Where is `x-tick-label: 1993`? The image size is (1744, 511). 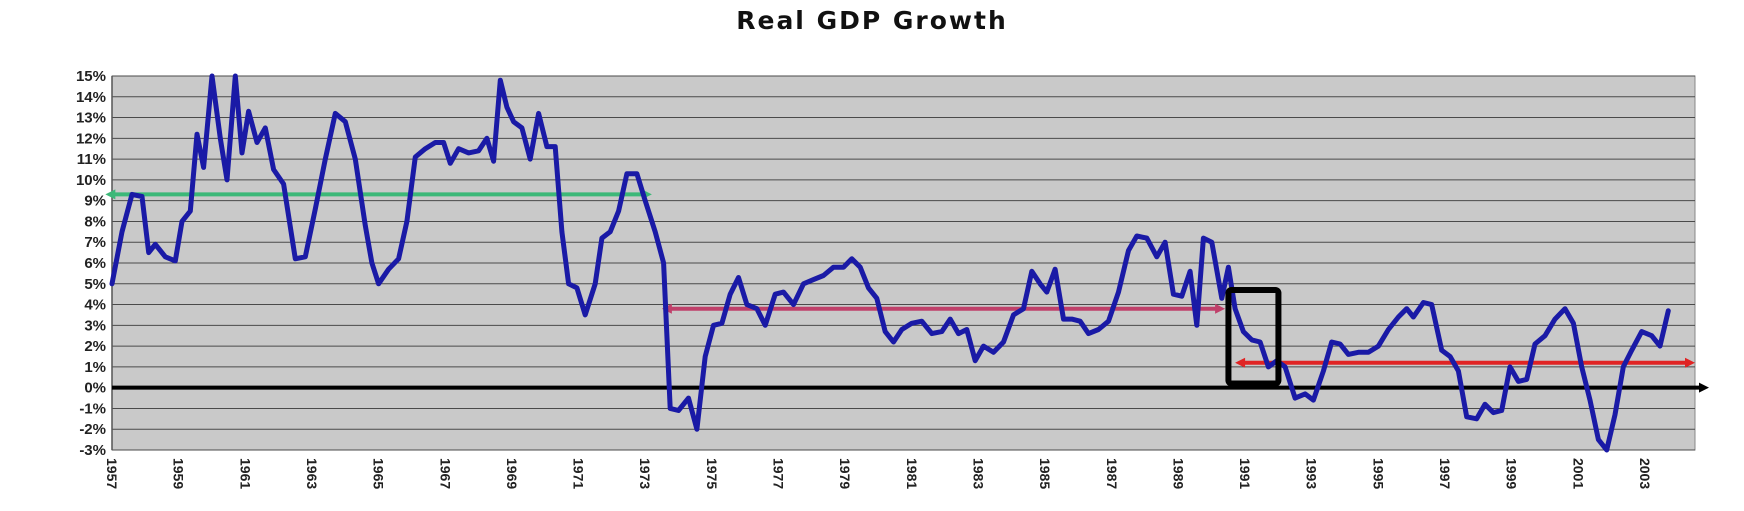 x-tick-label: 1993 is located at coordinates (1312, 473).